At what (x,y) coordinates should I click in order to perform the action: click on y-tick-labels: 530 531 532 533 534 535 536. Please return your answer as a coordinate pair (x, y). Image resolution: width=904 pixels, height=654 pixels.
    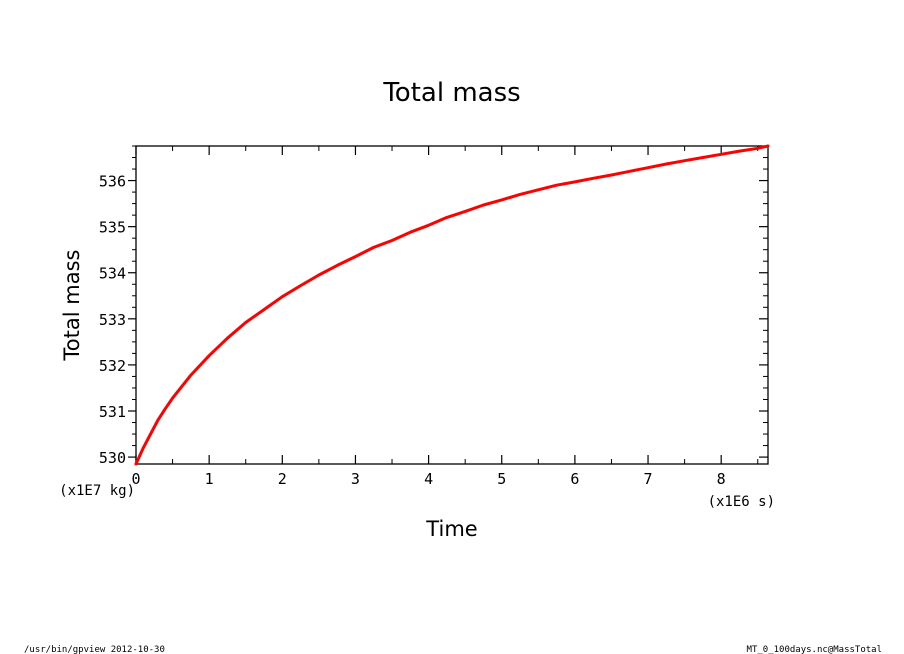
    Looking at the image, I should click on (112, 320).